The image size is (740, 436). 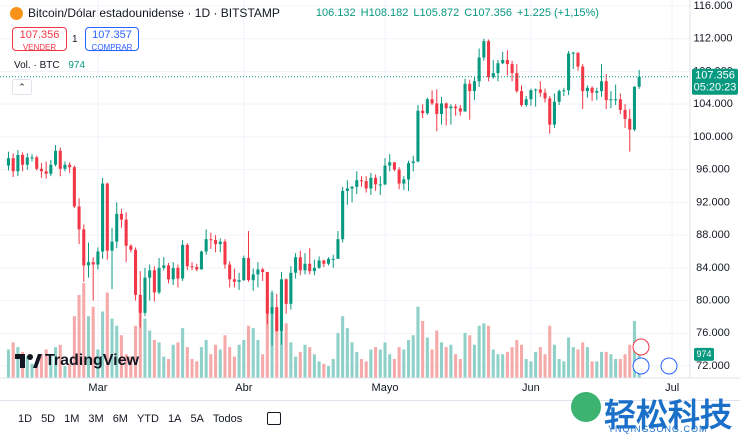 I want to click on y-tick-label: 84.000, so click(x=713, y=268).